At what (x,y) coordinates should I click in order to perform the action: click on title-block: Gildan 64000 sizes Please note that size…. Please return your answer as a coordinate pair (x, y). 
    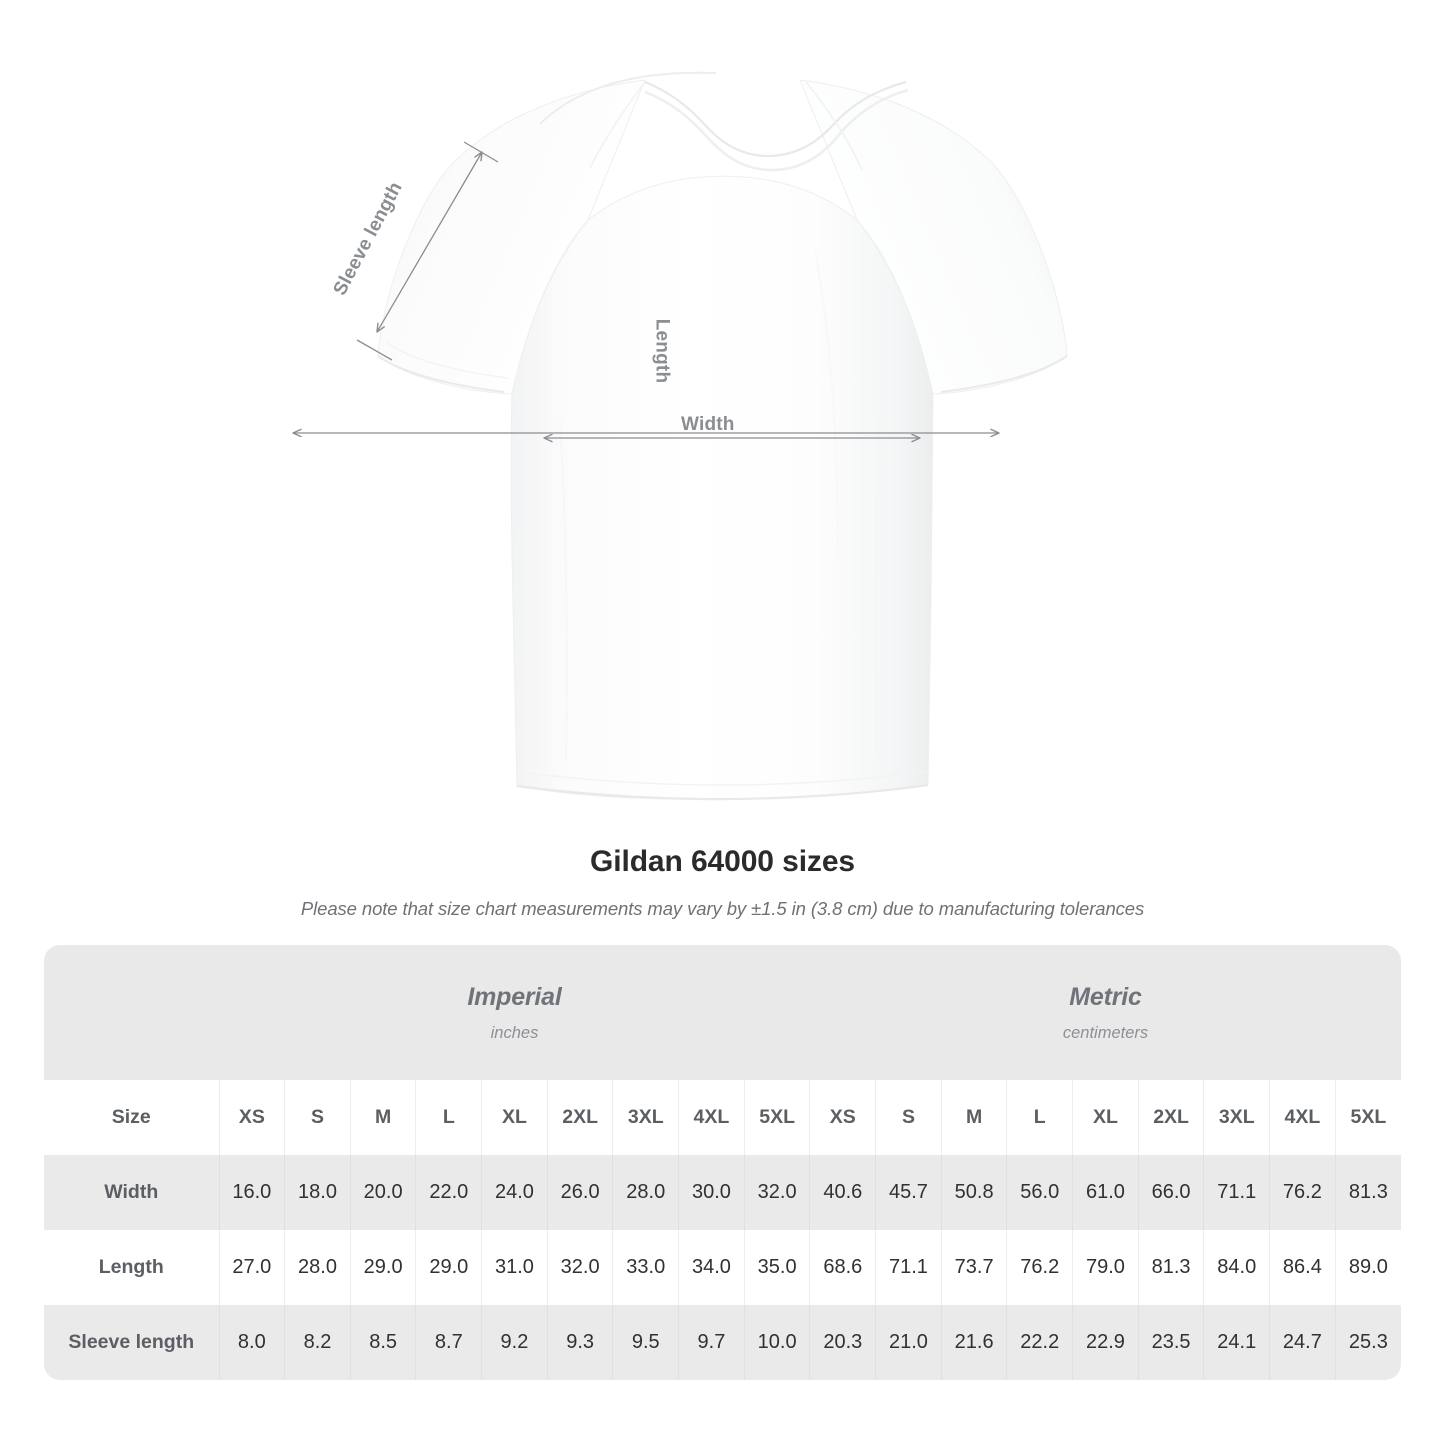
    Looking at the image, I should click on (722, 882).